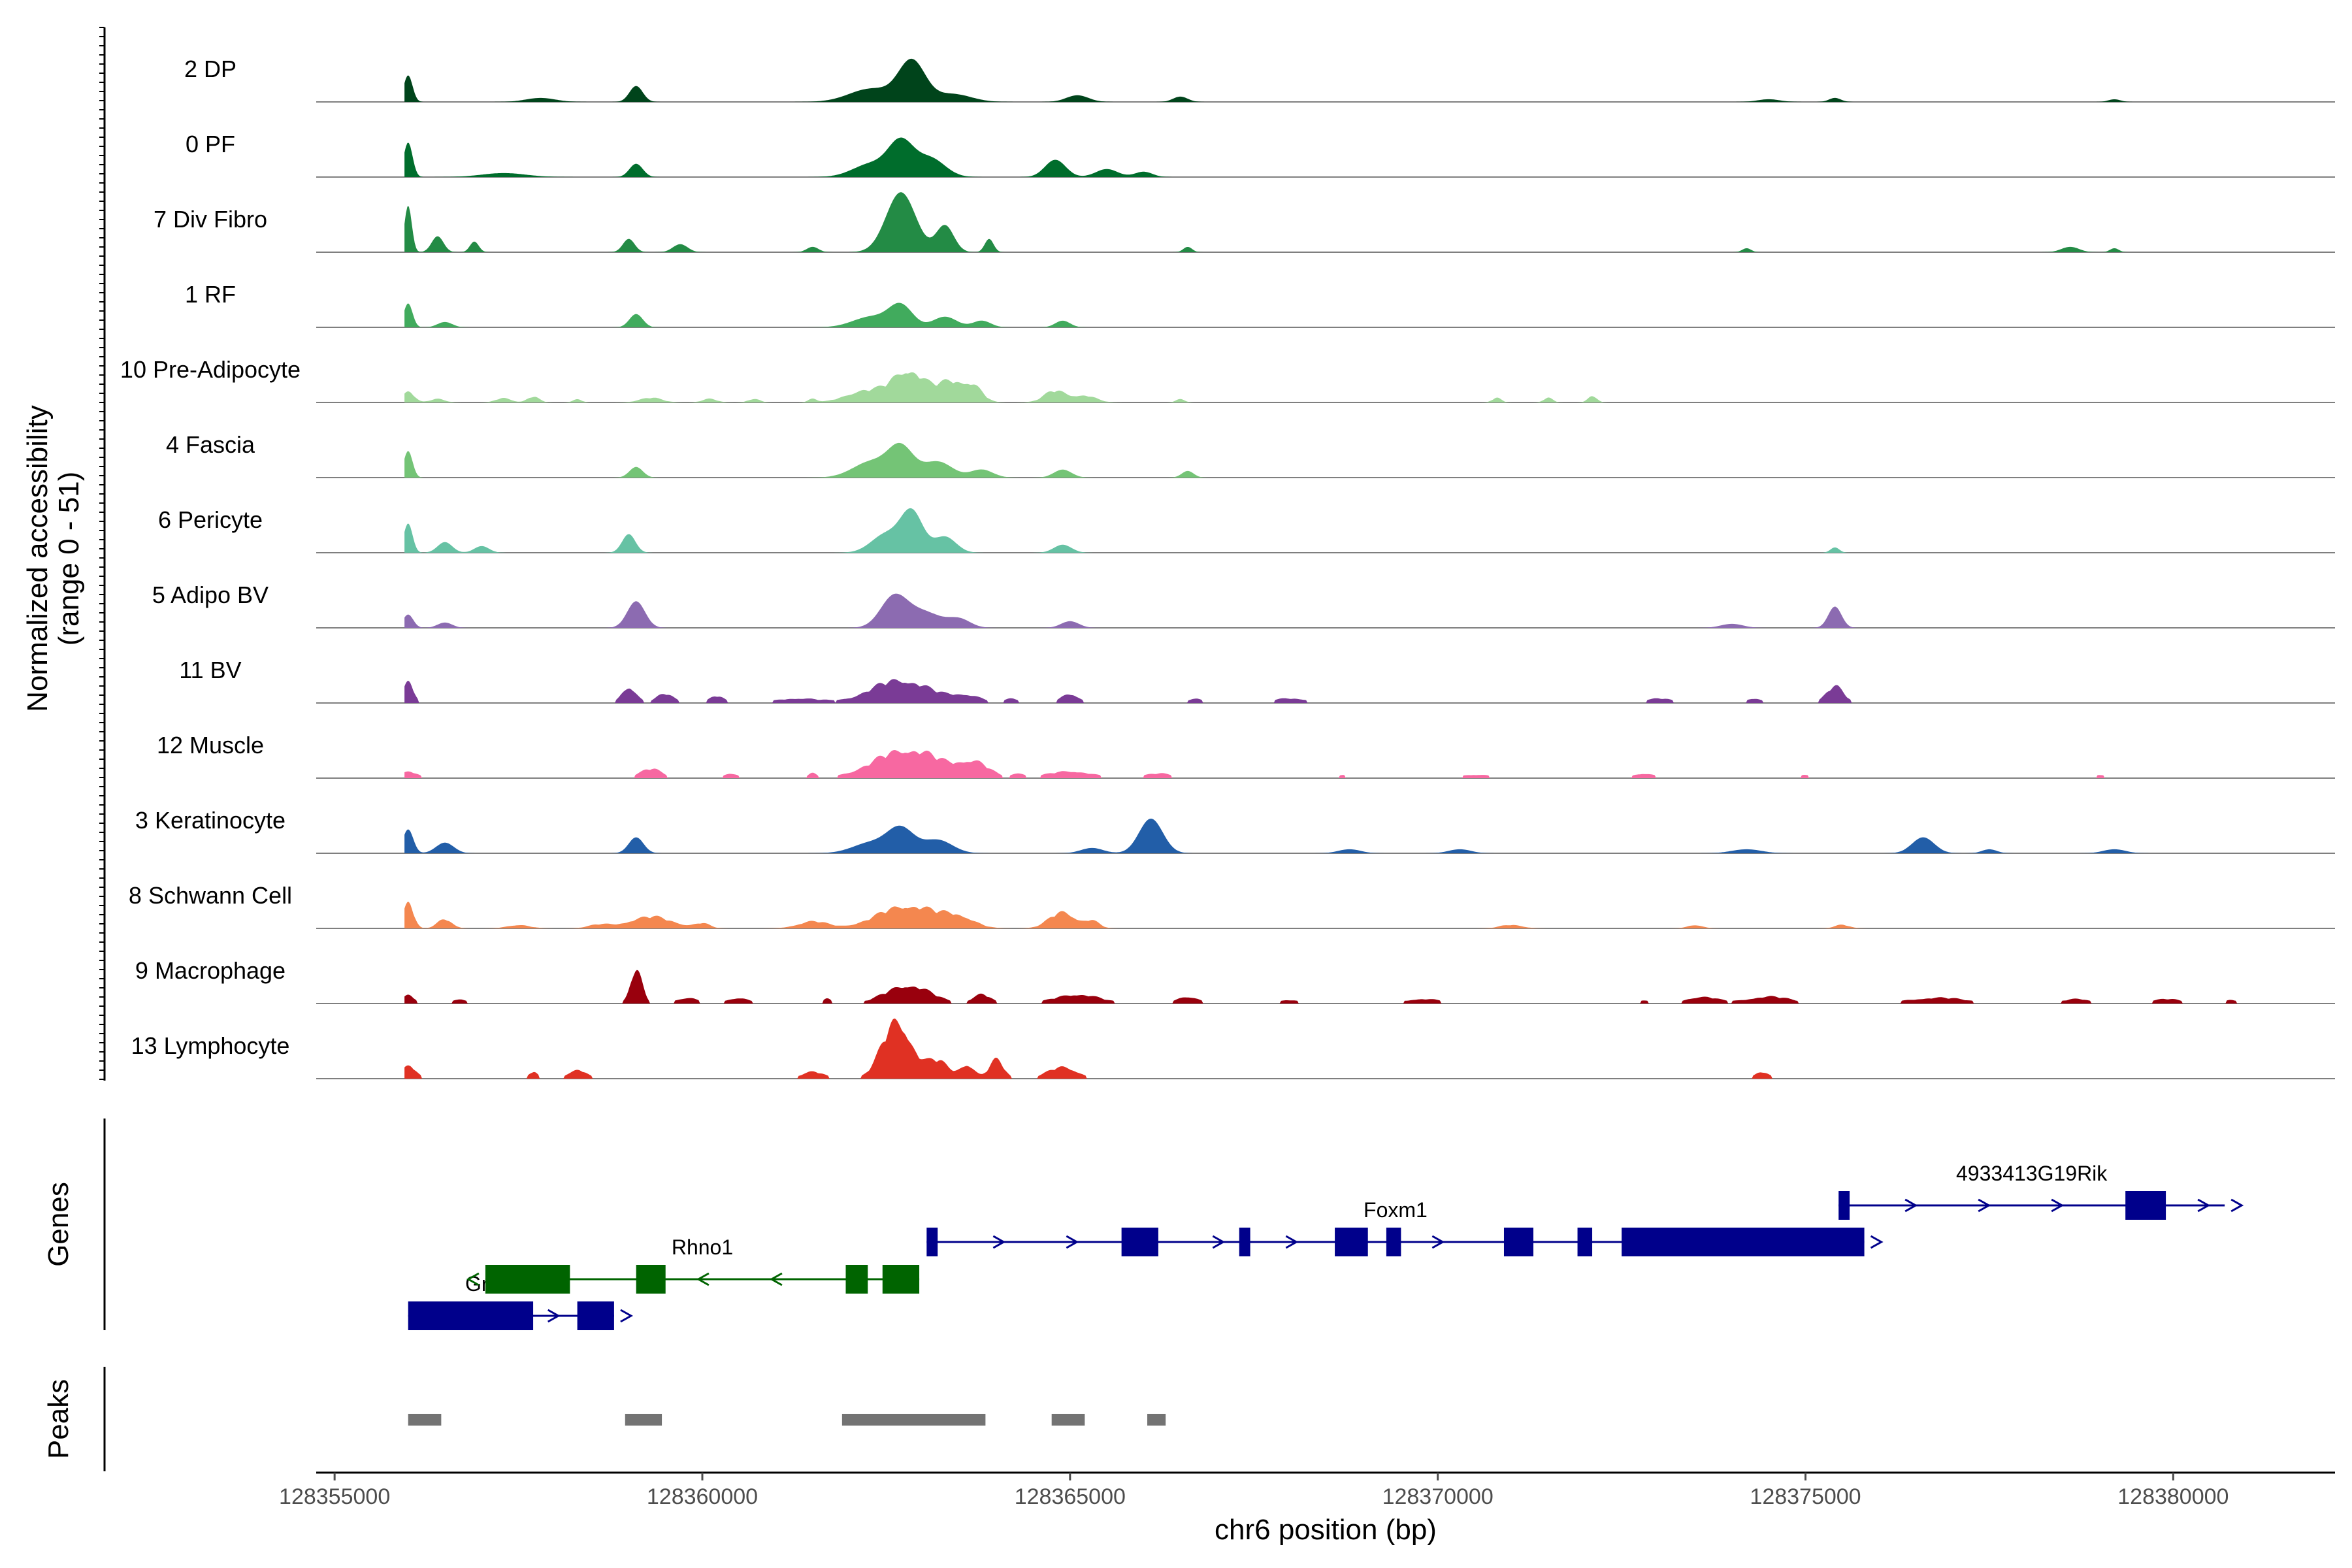 The image size is (2352, 1568). What do you see at coordinates (1227, 379) in the screenshot?
I see `coverage-track: 10 Pre-Adipocyte` at bounding box center [1227, 379].